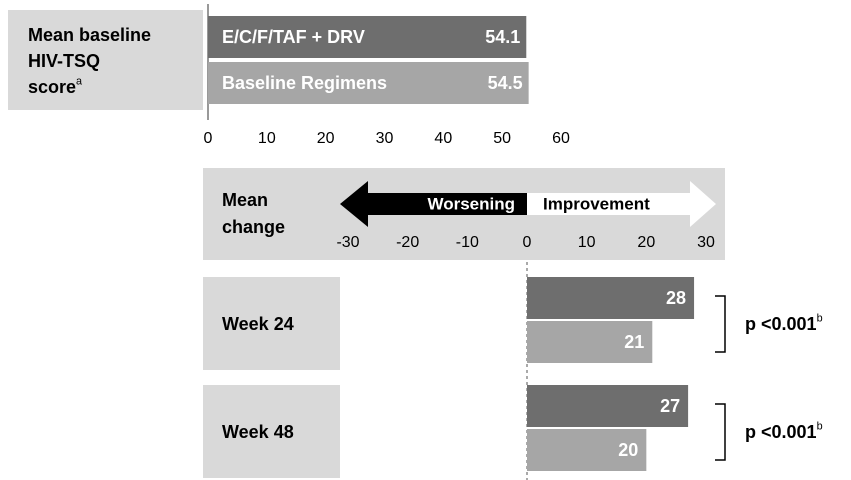  I want to click on label: HIV-TSQ, so click(64, 61).